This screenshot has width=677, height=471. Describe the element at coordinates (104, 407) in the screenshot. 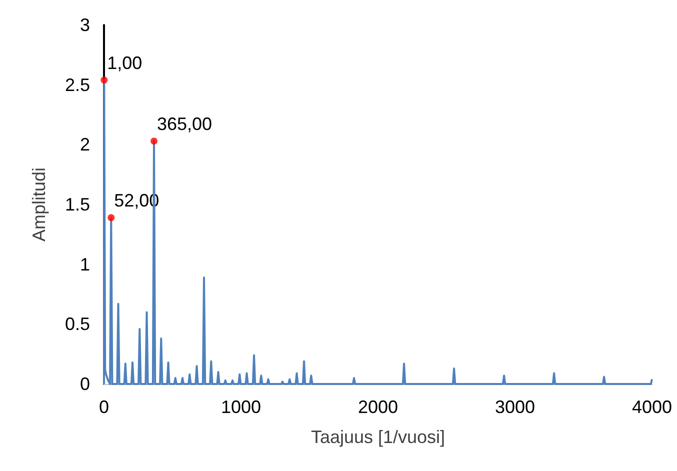

I see `x-tick-label: 0` at that location.